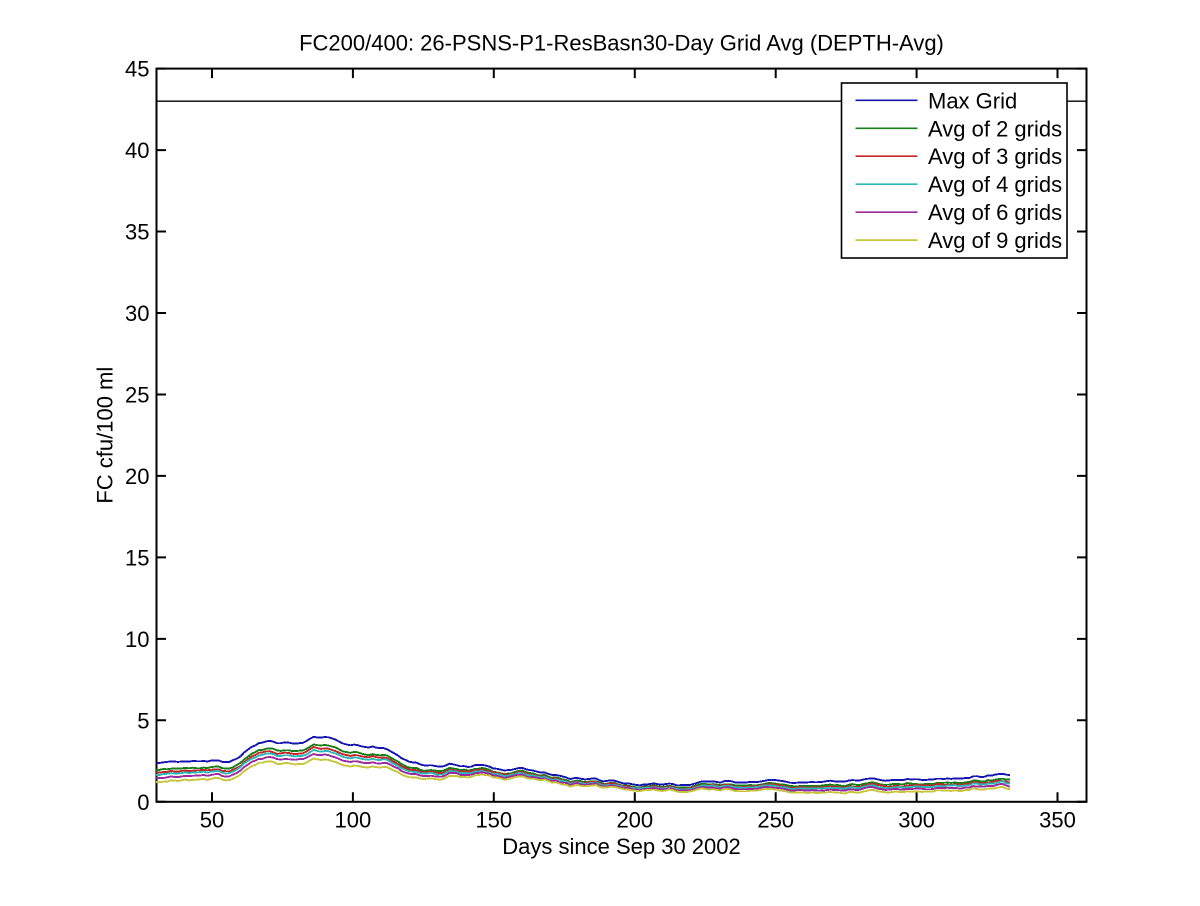 The height and width of the screenshot is (906, 1200). I want to click on svg-text: 25, so click(137, 395).